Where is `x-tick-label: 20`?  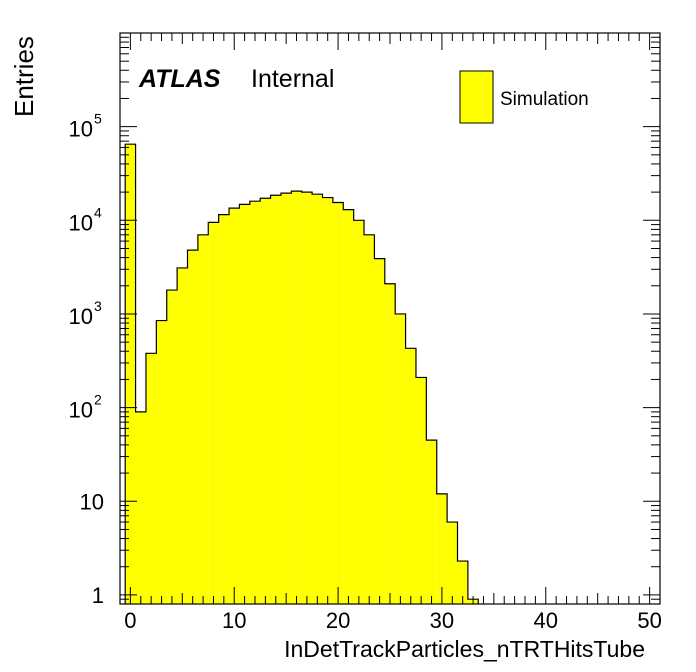
x-tick-label: 20 is located at coordinates (338, 620).